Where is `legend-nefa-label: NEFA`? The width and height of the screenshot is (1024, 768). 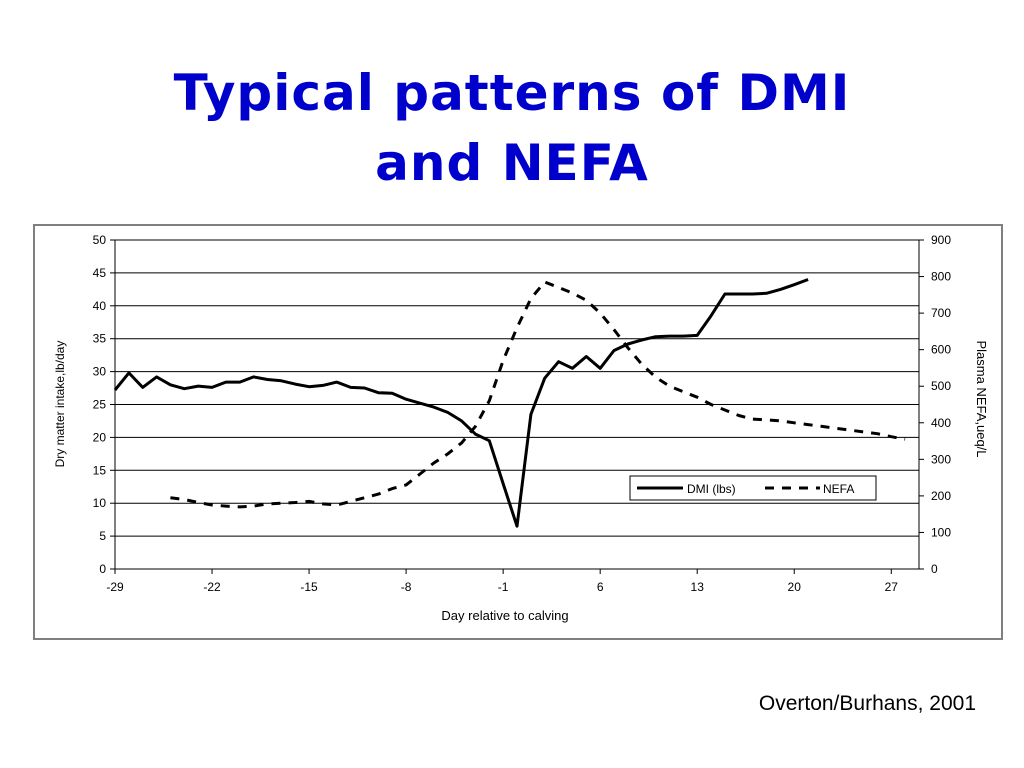
legend-nefa-label: NEFA is located at coordinates (838, 489).